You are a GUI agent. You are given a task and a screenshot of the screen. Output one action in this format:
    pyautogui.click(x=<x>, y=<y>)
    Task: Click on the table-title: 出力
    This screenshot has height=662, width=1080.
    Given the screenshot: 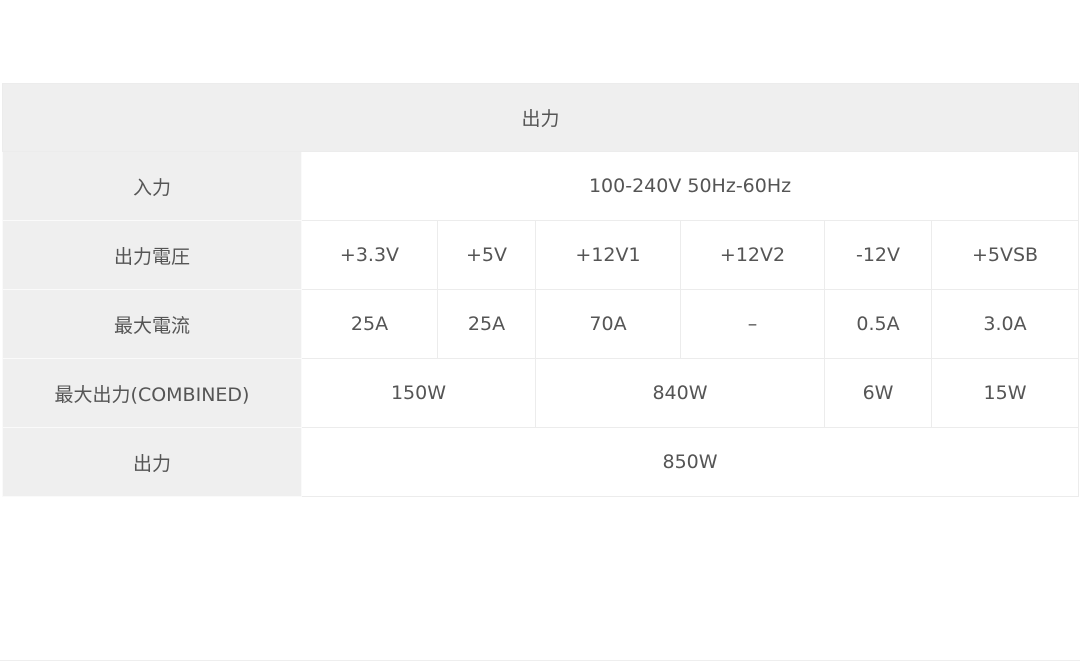 What is the action you would take?
    pyautogui.click(x=540, y=117)
    